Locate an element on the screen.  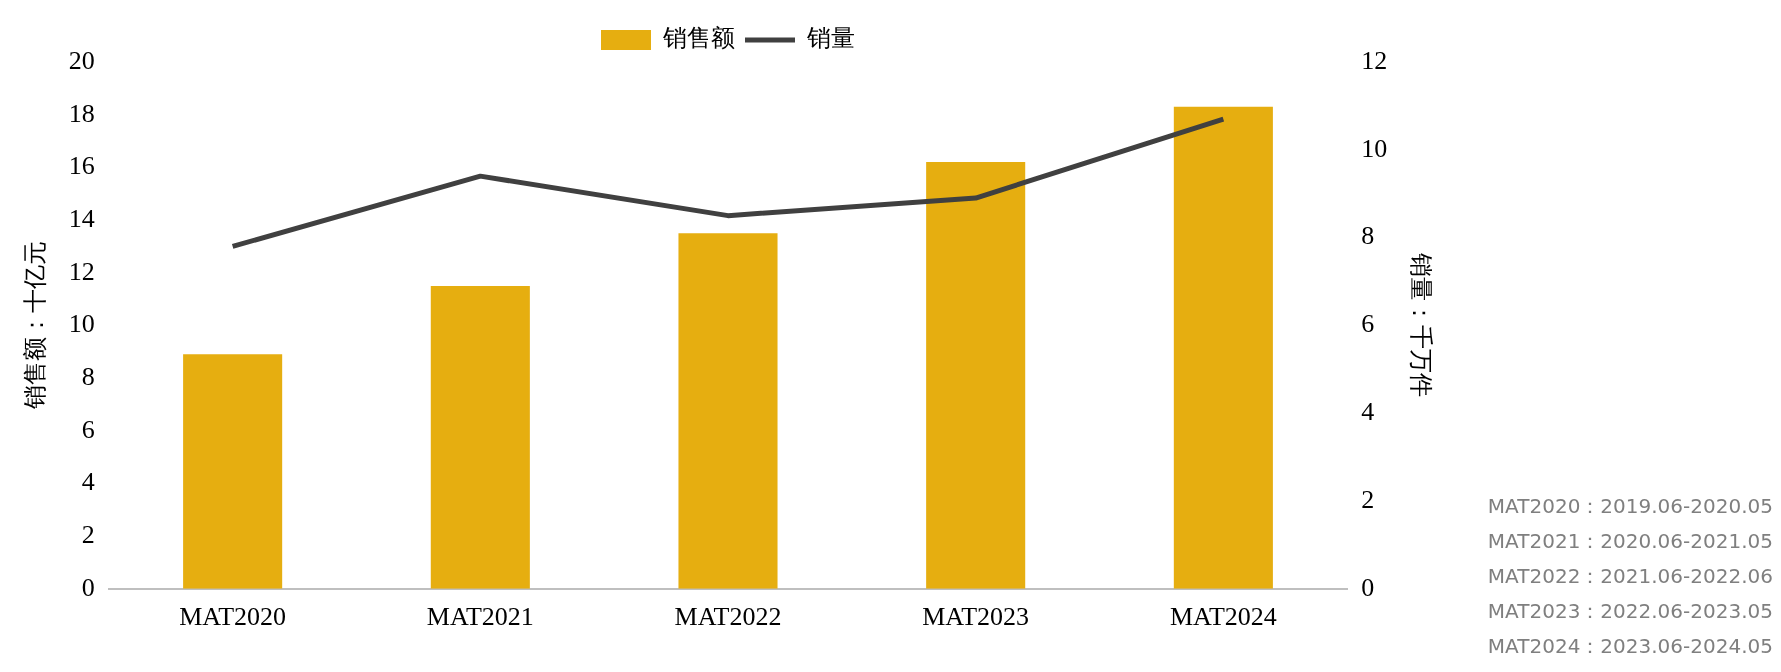
x-tick-label: MAT2020 is located at coordinates (233, 617).